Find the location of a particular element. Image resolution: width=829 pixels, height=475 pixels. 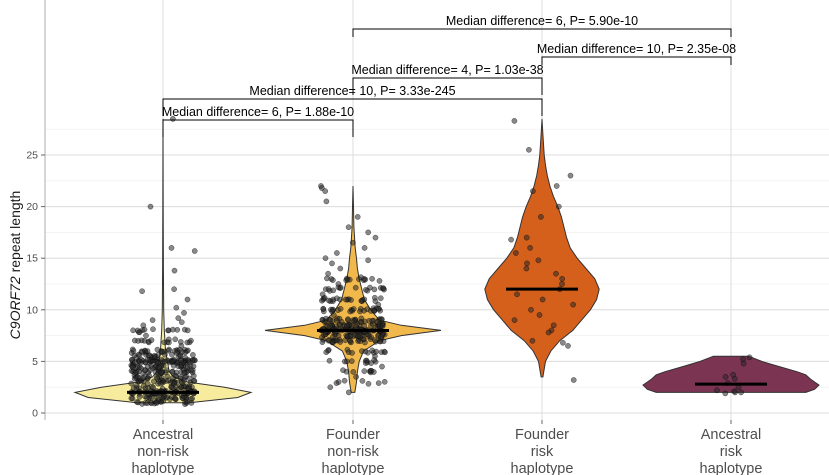

y-tick-label: 0 is located at coordinates (35, 414).